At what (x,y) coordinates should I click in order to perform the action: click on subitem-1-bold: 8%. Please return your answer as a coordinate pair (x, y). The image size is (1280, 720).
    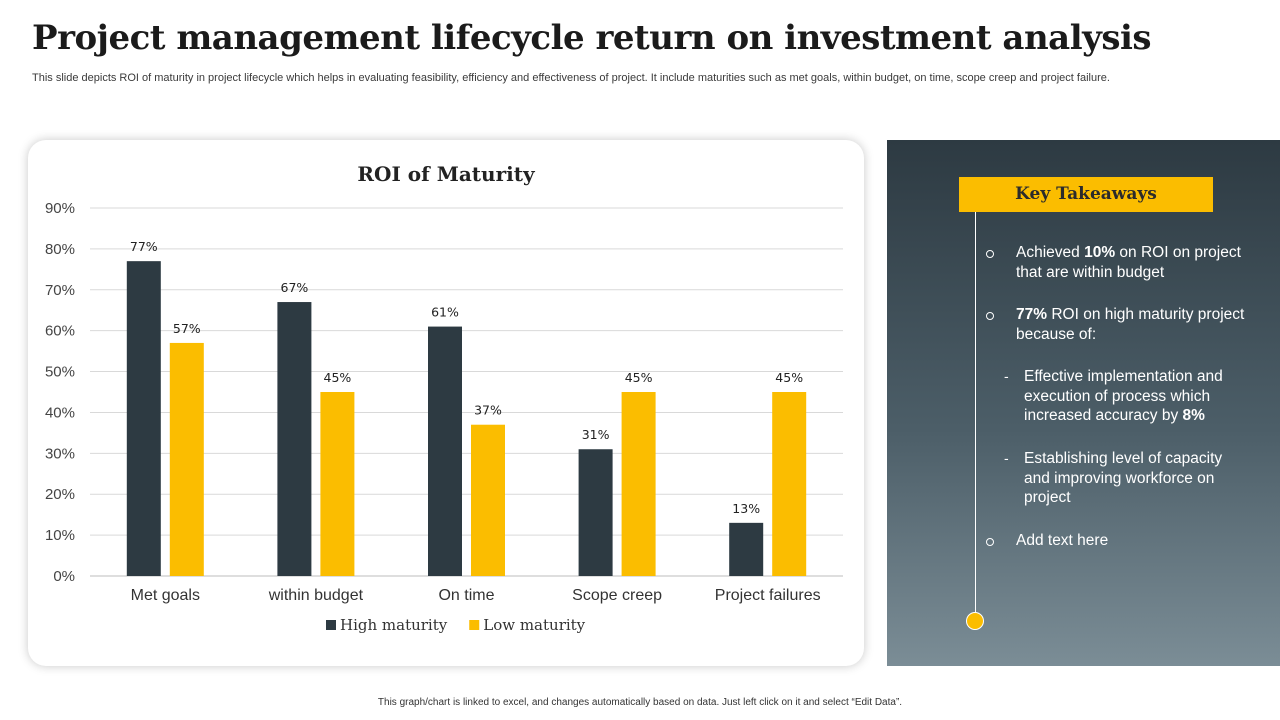
    Looking at the image, I should click on (1193, 415).